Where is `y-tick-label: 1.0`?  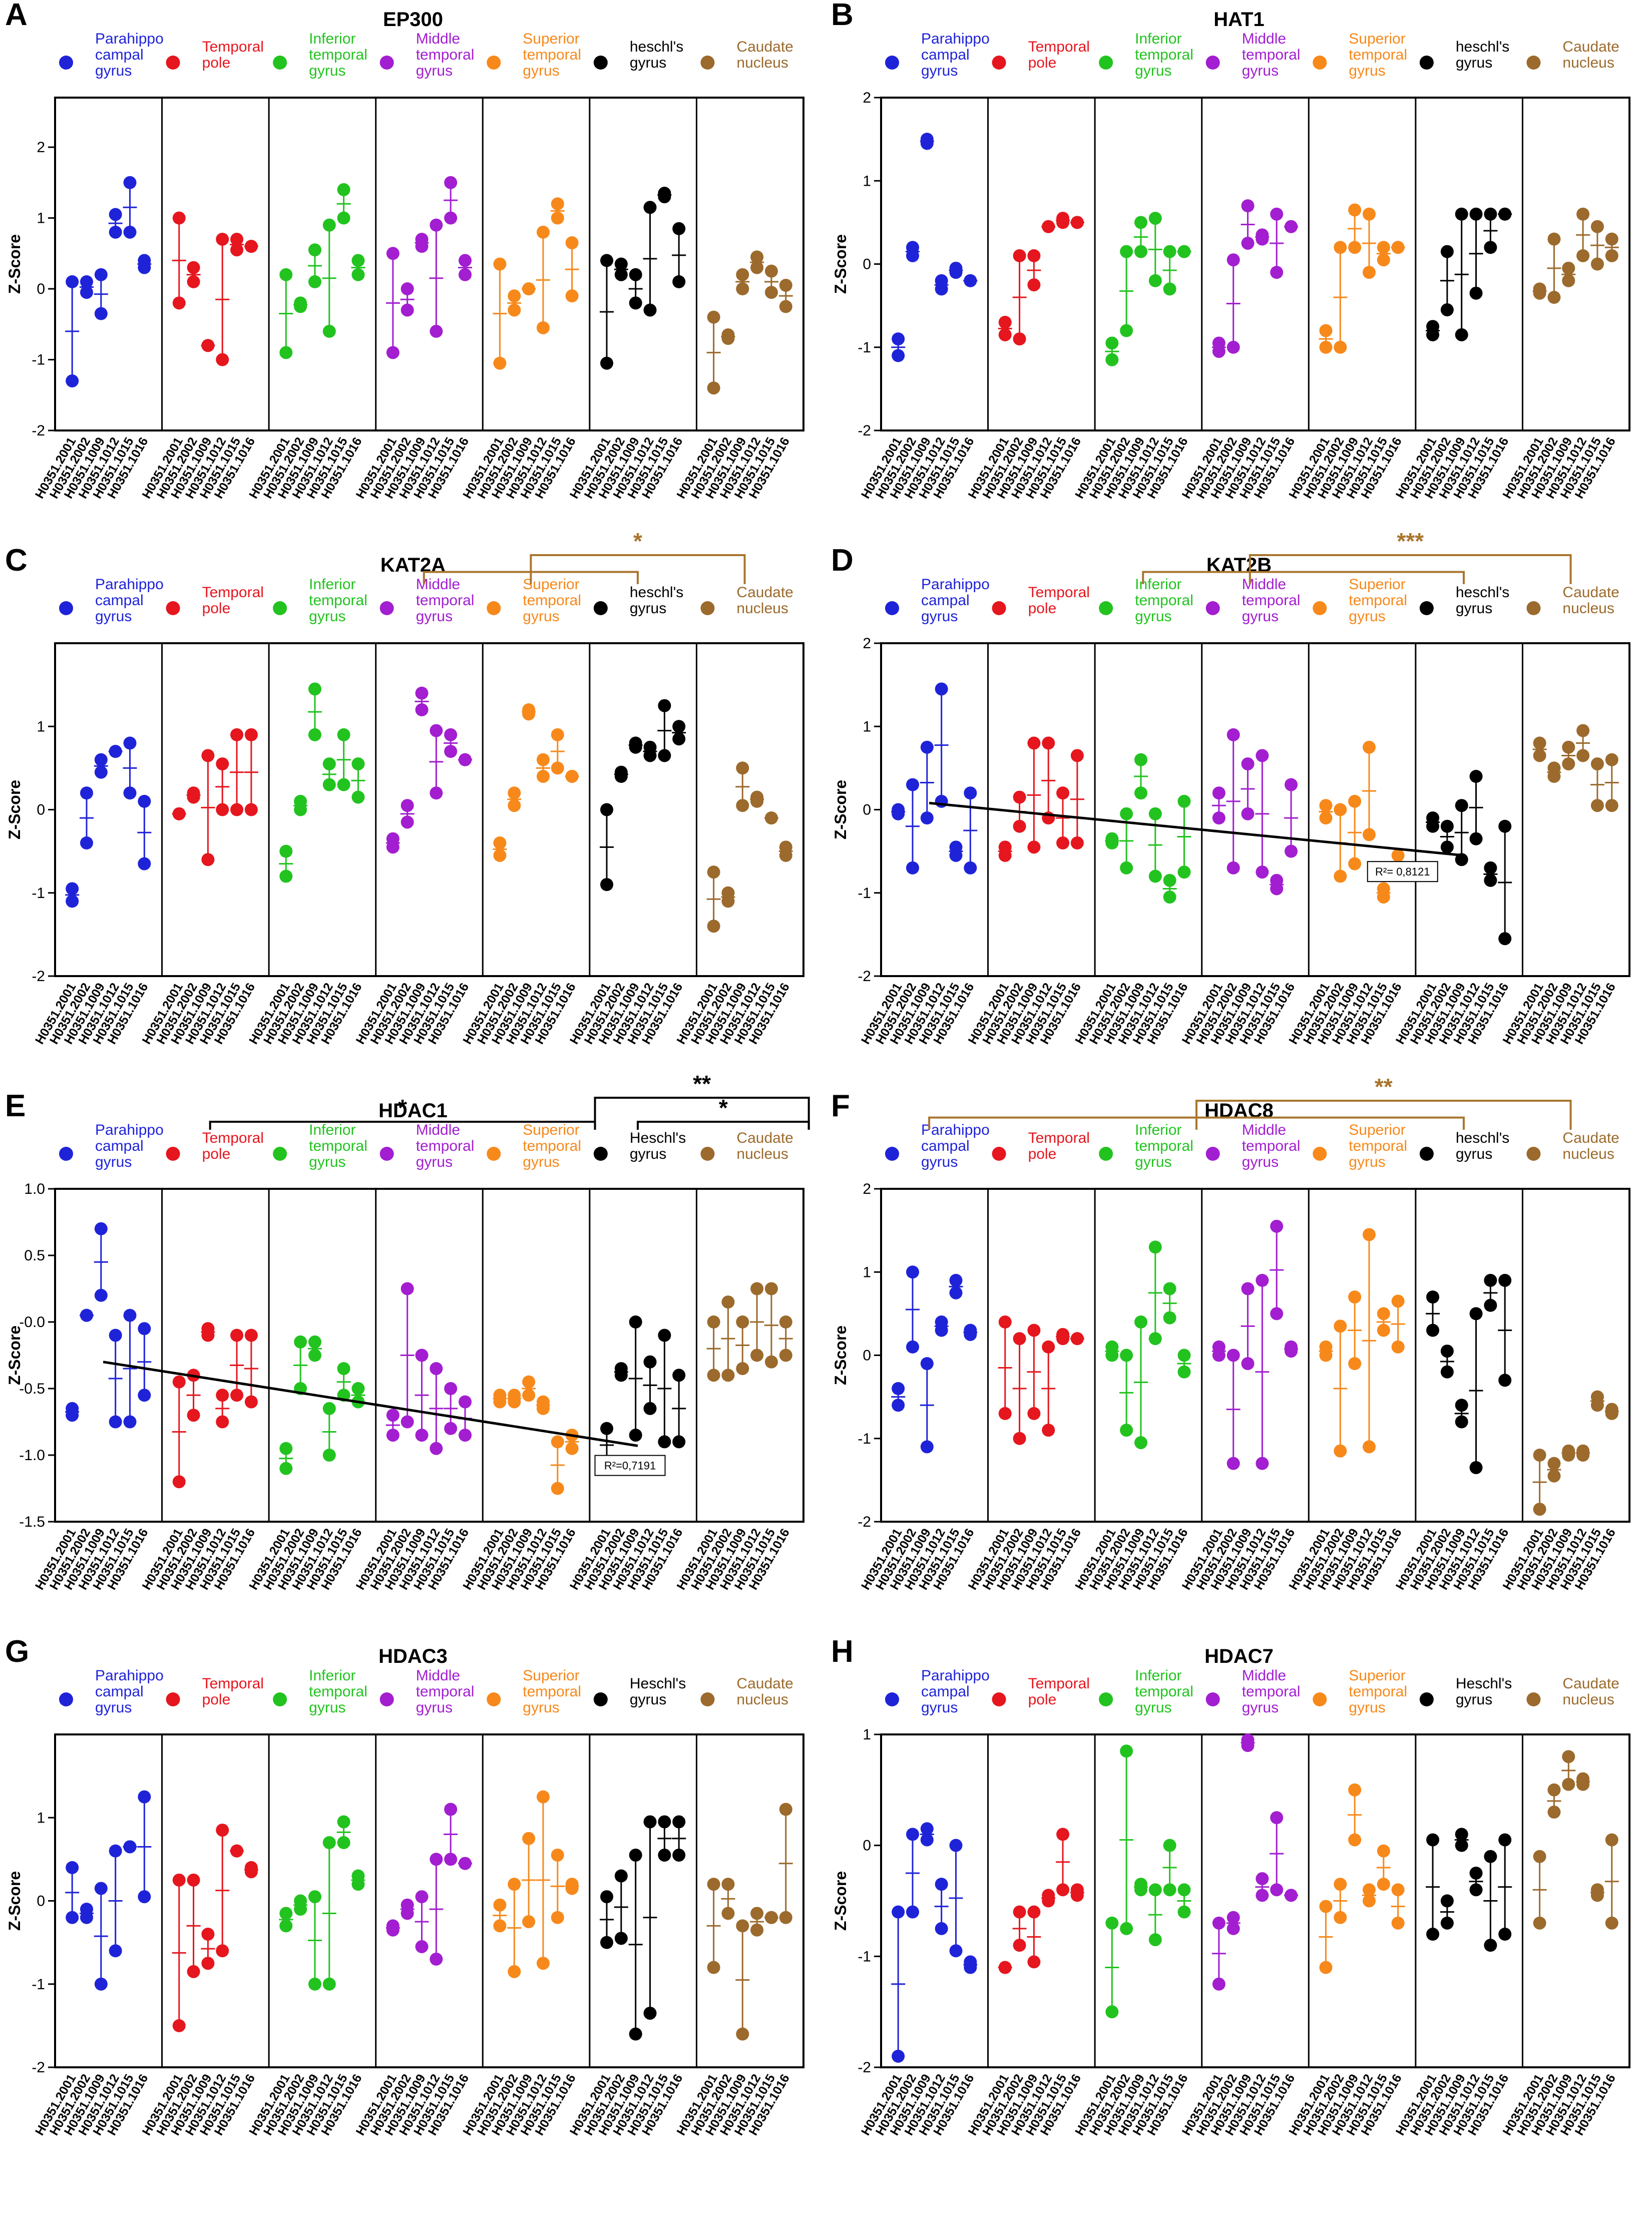
y-tick-label: 1.0 is located at coordinates (34, 1189).